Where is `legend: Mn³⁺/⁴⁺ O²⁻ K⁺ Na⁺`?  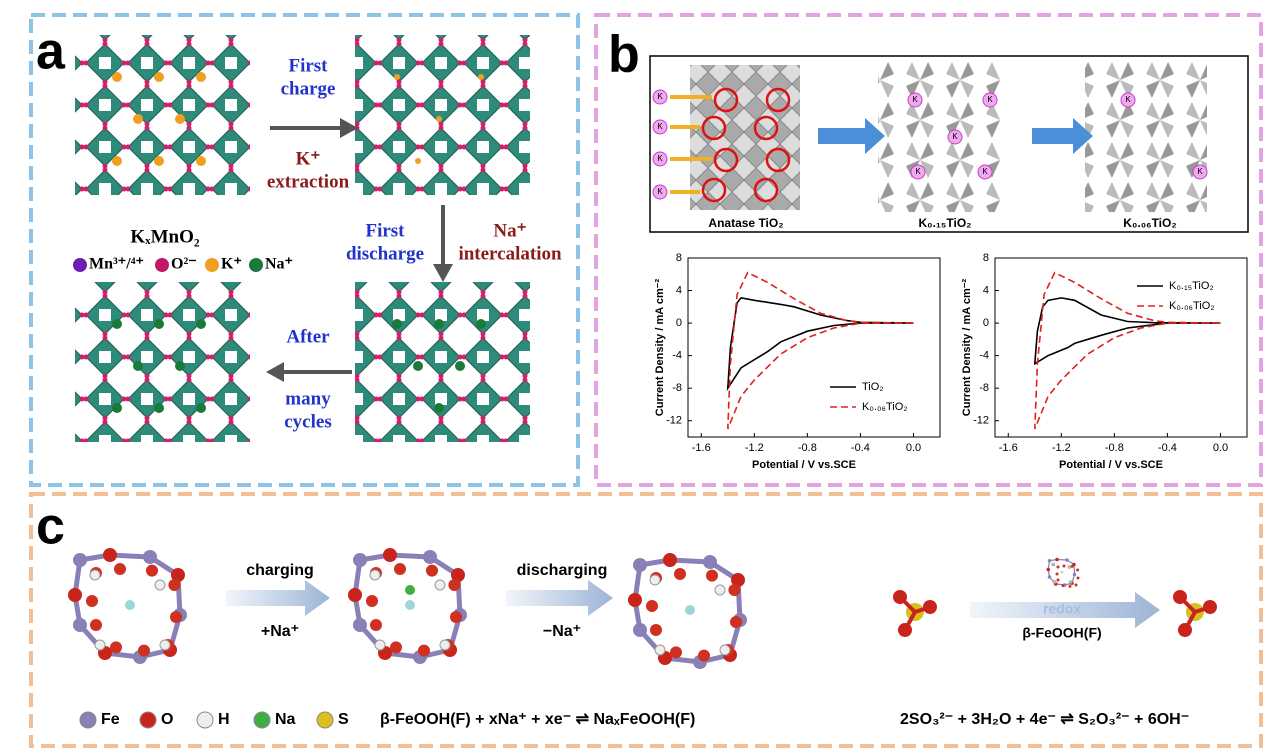 legend: Mn³⁺/⁴⁺ O²⁻ K⁺ Na⁺ is located at coordinates (183, 264).